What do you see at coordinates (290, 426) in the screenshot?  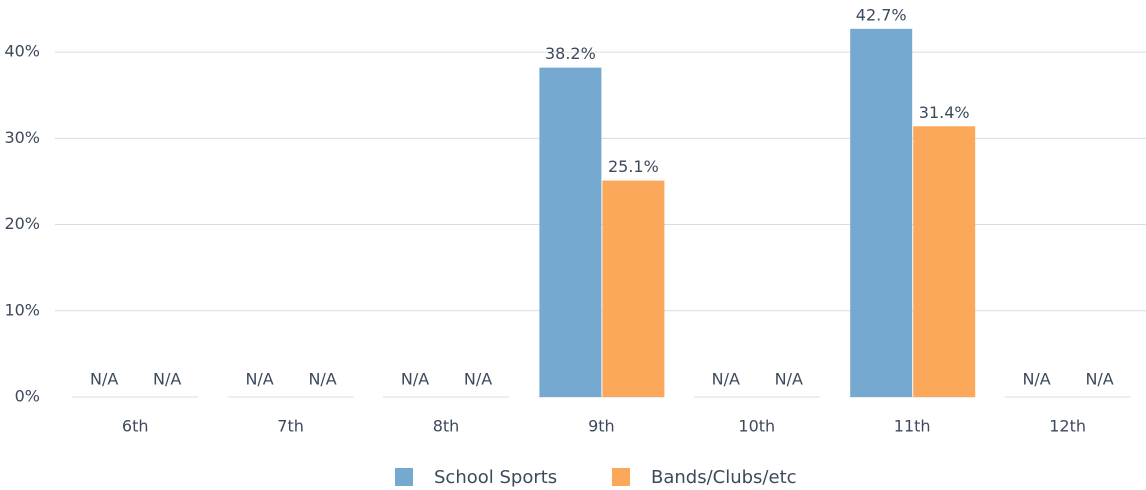 I see `x-tick-label: 7th` at bounding box center [290, 426].